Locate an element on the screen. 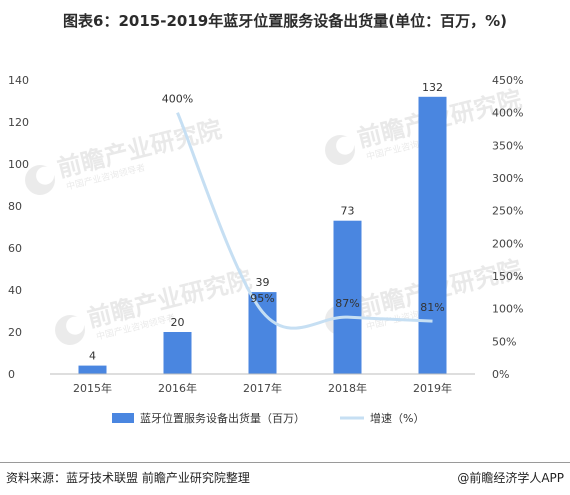  bar-value-label: 20 is located at coordinates (178, 322).